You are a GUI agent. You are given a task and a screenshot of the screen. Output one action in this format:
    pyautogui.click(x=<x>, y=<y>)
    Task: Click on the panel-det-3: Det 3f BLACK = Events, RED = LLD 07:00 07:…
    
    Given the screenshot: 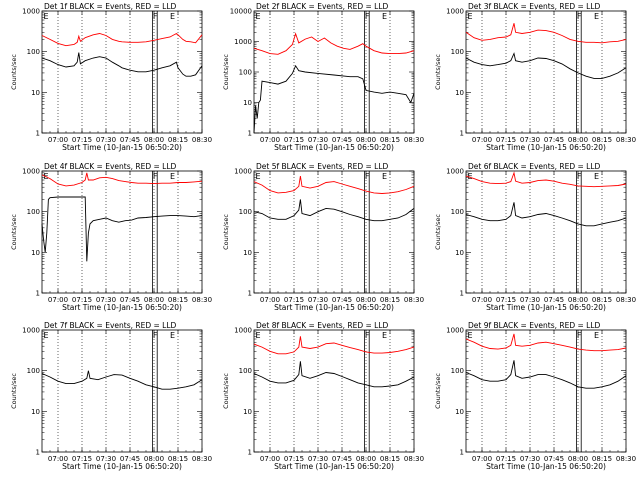 What is the action you would take?
    pyautogui.click(x=535, y=77)
    